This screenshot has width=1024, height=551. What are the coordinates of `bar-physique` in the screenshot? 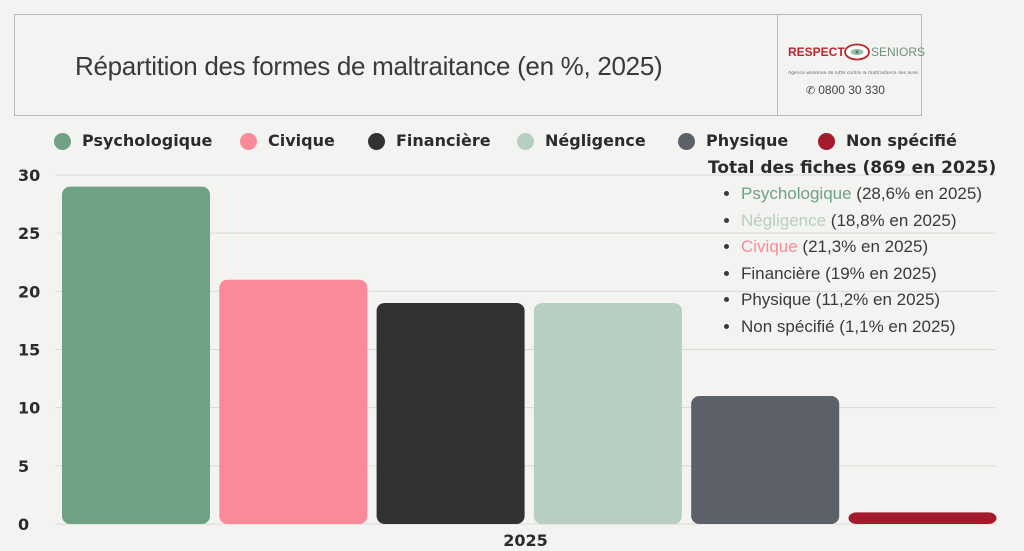 It's located at (765, 460).